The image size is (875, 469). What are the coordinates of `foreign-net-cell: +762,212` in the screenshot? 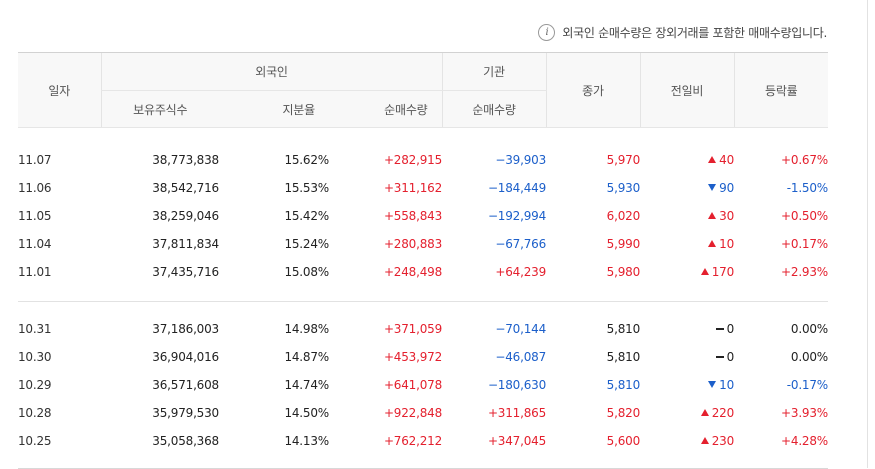 It's located at (385, 441).